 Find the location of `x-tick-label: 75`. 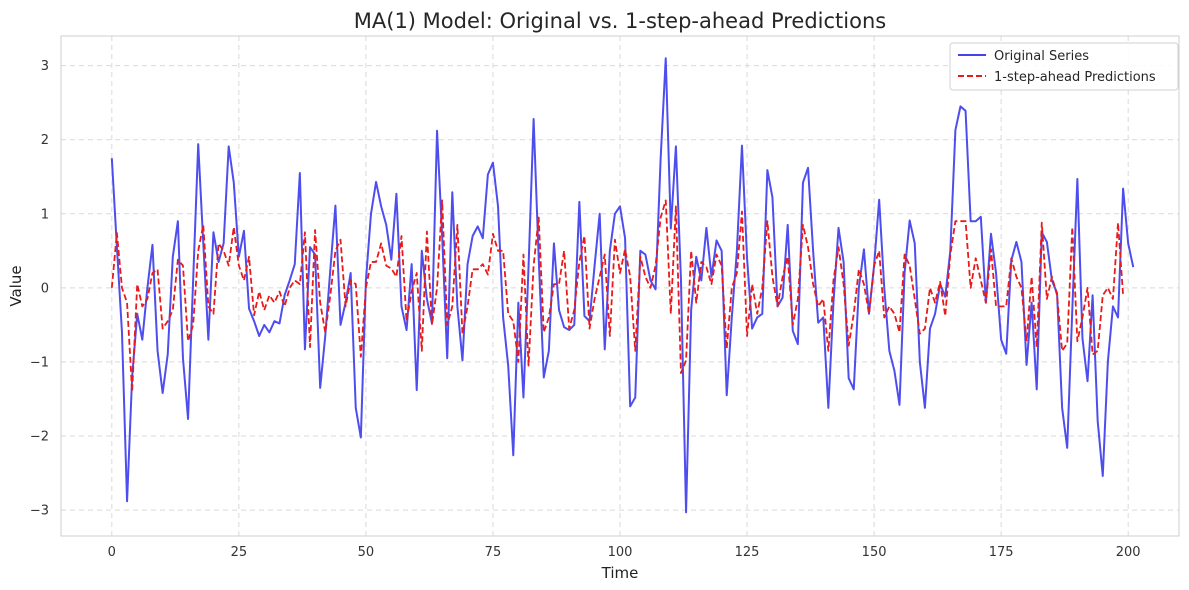

x-tick-label: 75 is located at coordinates (493, 552).